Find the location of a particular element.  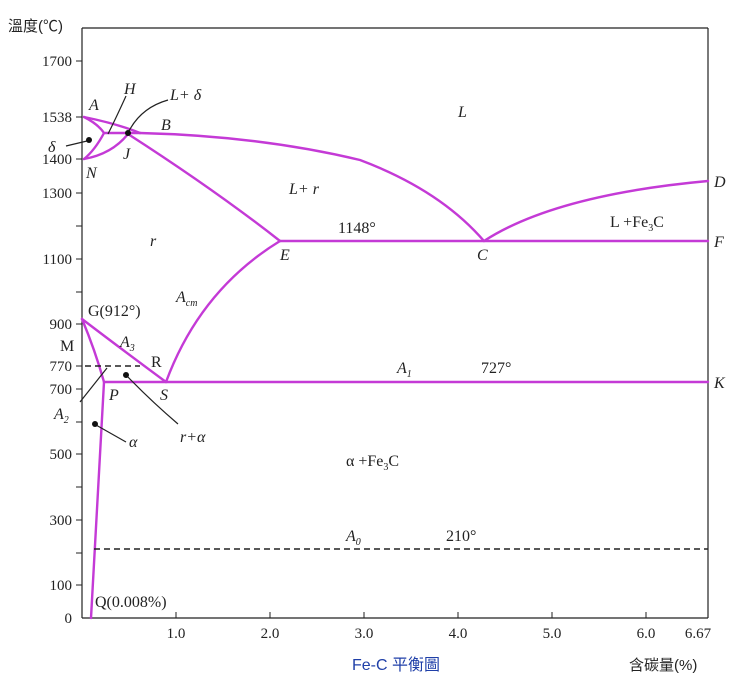

region-l-r: L+ r is located at coordinates (304, 189).